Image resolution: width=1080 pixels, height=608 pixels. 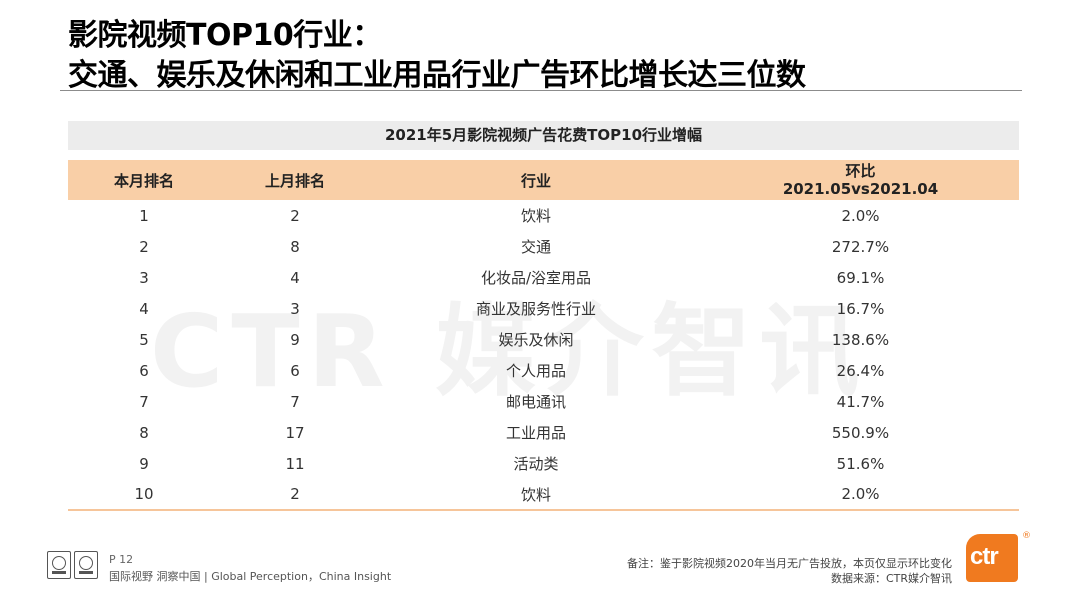 What do you see at coordinates (860, 339) in the screenshot?
I see `cell-change: 138.6%` at bounding box center [860, 339].